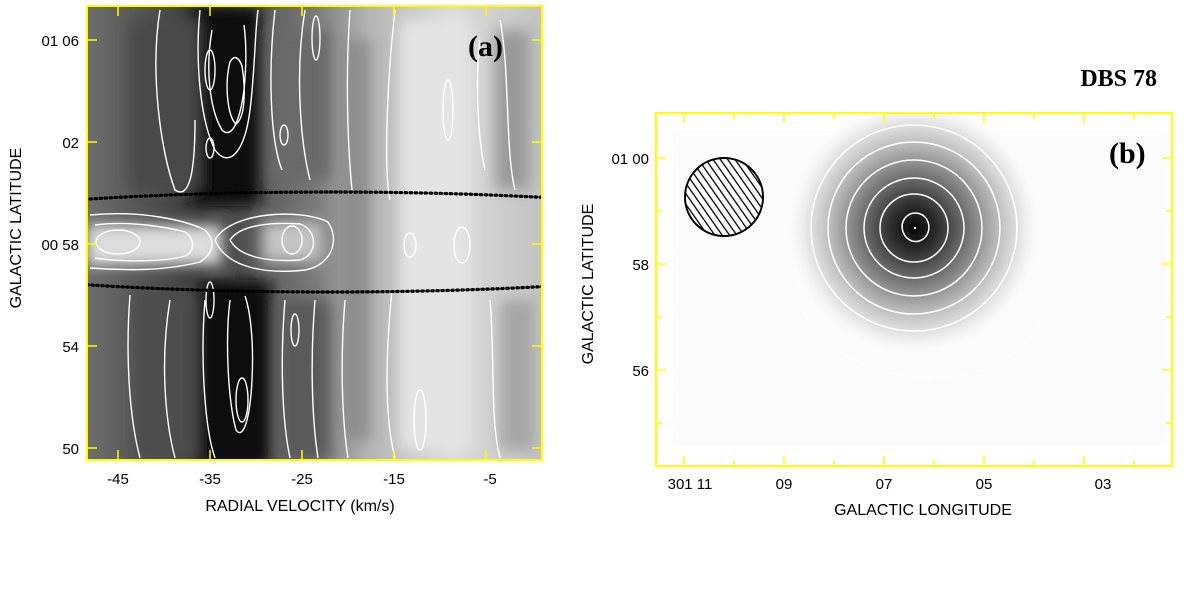  I want to click on panel-b-ylabel: GALACTIC LATITUDE, so click(588, 284).